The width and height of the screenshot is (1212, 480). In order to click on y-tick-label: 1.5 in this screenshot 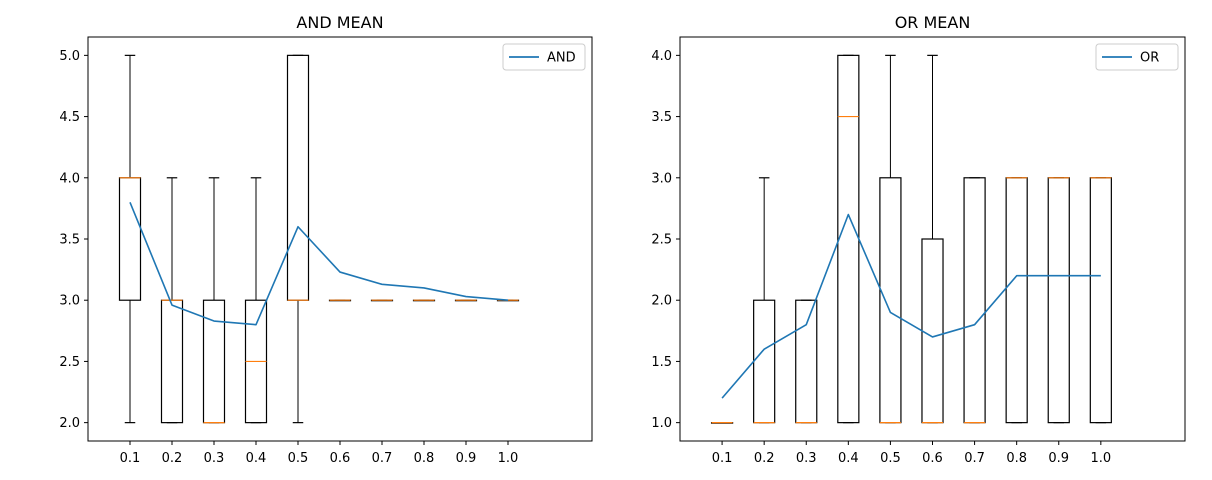, I will do `click(661, 362)`.